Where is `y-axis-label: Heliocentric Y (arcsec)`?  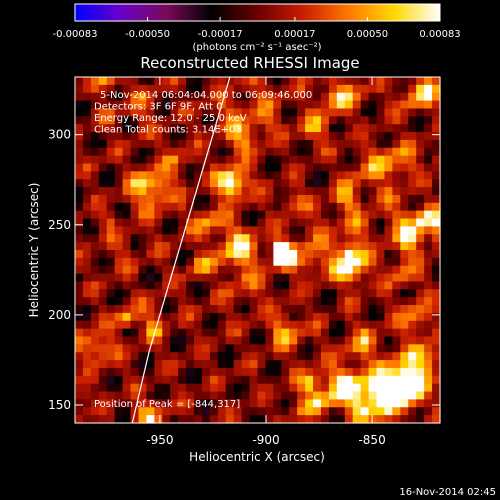
y-axis-label: Heliocentric Y (arcsec) is located at coordinates (34, 250).